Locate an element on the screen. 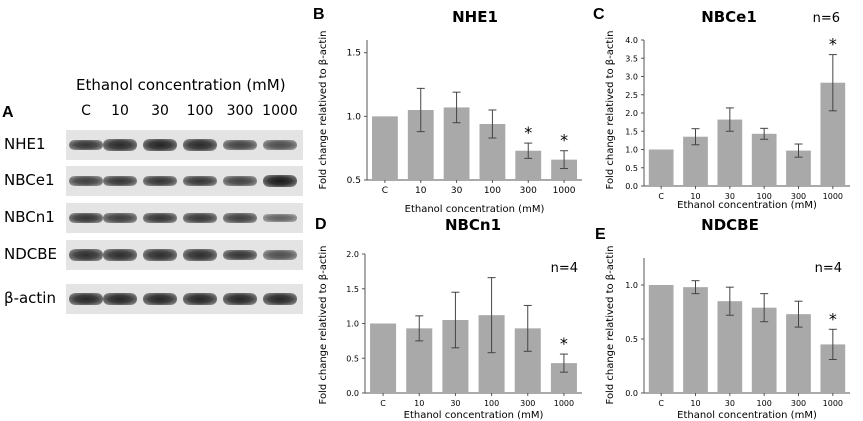 This screenshot has height=421, width=863. panel-letter-d: D is located at coordinates (321, 224).